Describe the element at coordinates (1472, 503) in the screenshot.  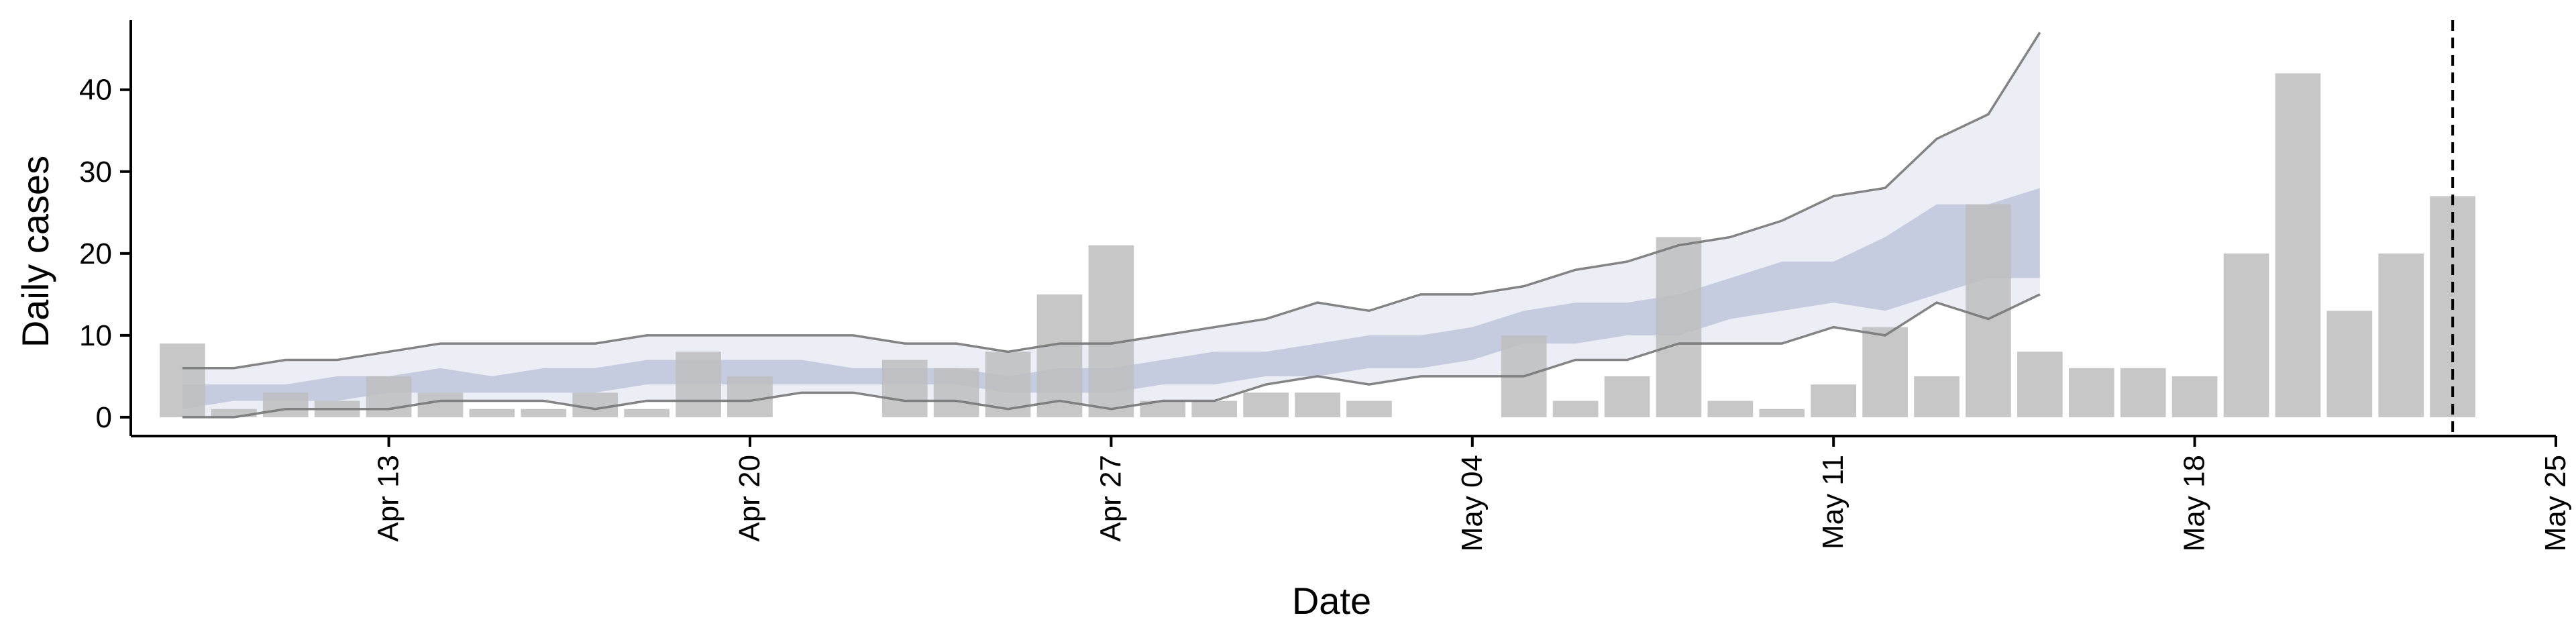
I see `x-tick-label-2020-05-04: May 04` at that location.